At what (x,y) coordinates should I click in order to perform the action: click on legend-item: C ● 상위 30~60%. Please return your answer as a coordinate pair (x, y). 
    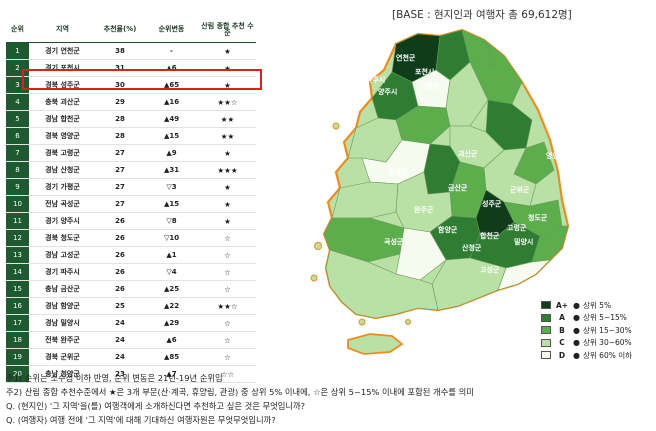
    Looking at the image, I should click on (586, 343).